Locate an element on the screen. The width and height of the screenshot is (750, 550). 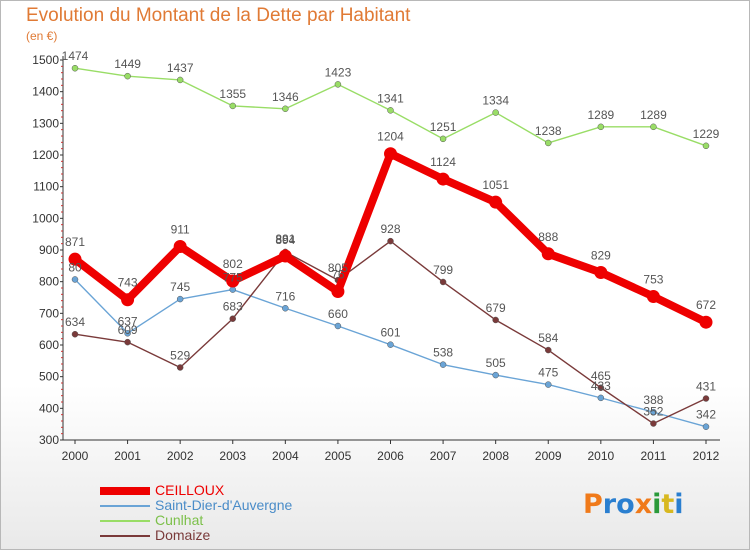
x-tick-label: 2011 is located at coordinates (654, 456).